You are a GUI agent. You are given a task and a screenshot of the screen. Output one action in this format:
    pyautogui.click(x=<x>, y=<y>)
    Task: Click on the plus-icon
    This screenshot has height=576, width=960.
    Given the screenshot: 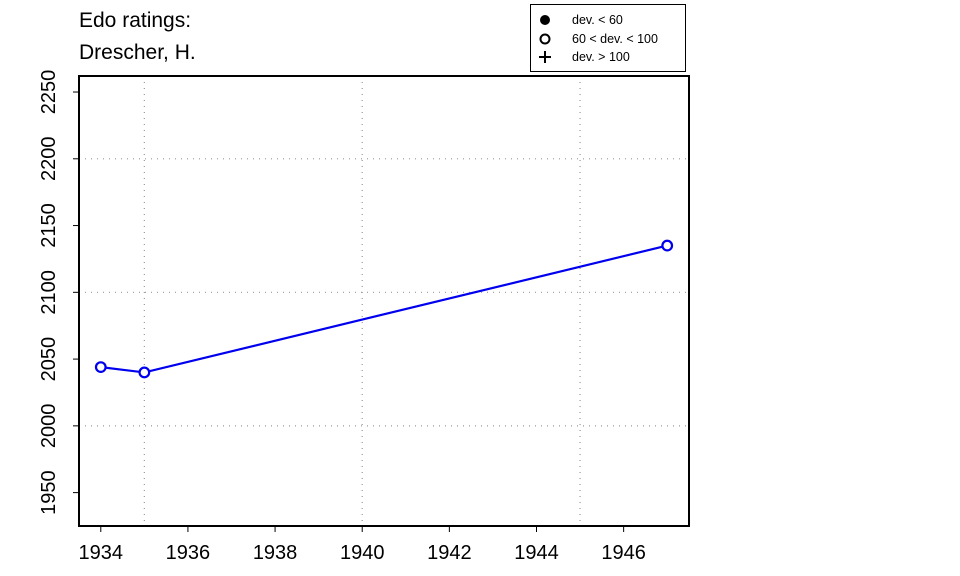 What is the action you would take?
    pyautogui.click(x=545, y=57)
    